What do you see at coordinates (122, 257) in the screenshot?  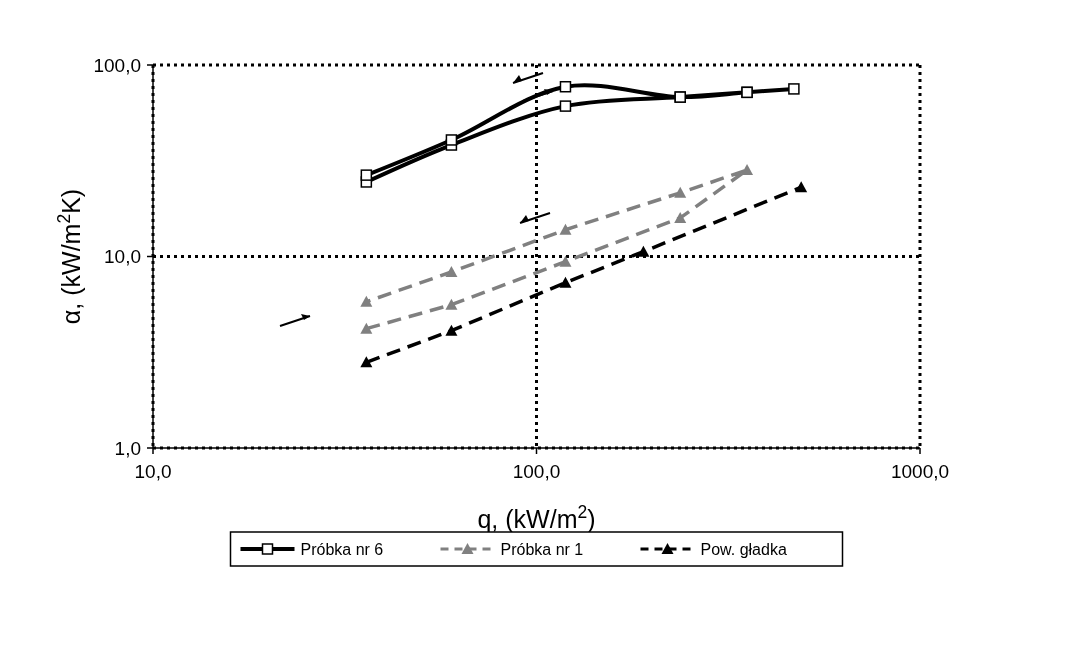 I see `y-tick-label: 10,0` at bounding box center [122, 257].